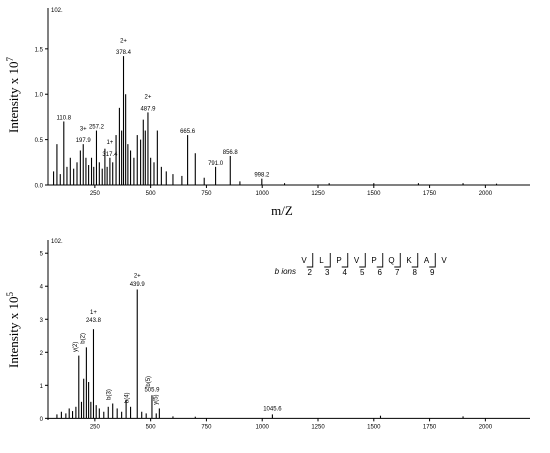 The height and width of the screenshot is (453, 550). I want to click on sequence-ion-number: 9, so click(432, 272).